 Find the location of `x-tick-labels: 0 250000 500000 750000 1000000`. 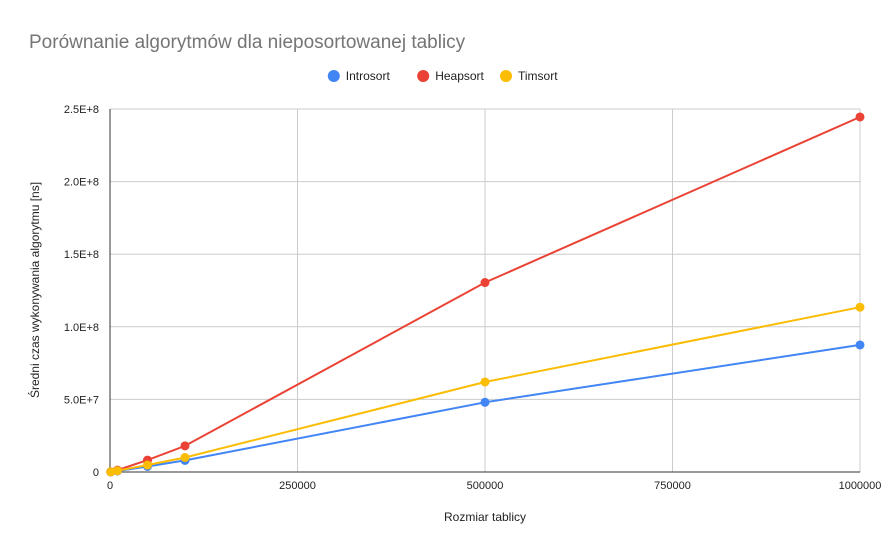

x-tick-labels: 0 250000 500000 750000 1000000 is located at coordinates (494, 486).